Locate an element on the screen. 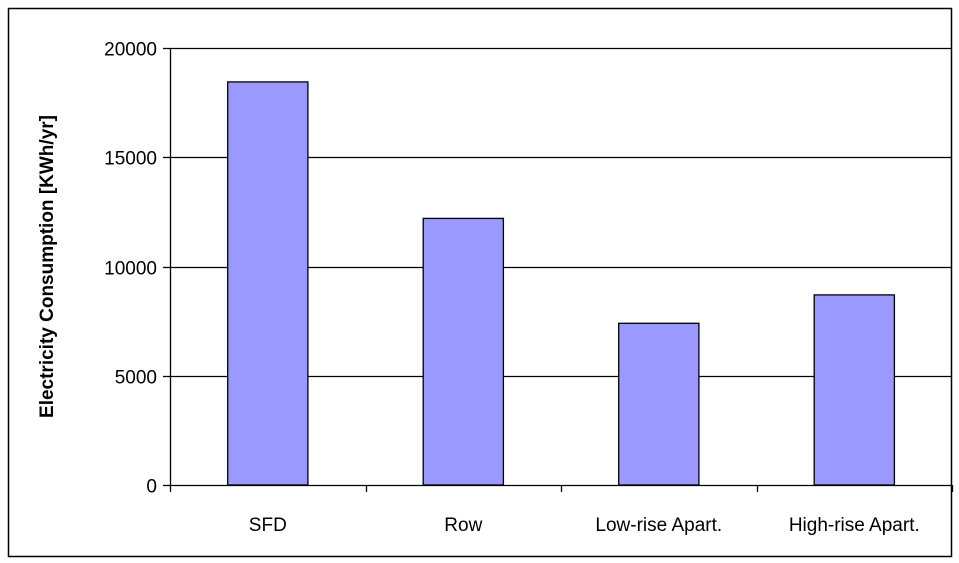 The height and width of the screenshot is (563, 959). y-axis-title: Electricity Consumption [KWh/yr] is located at coordinates (47, 266).